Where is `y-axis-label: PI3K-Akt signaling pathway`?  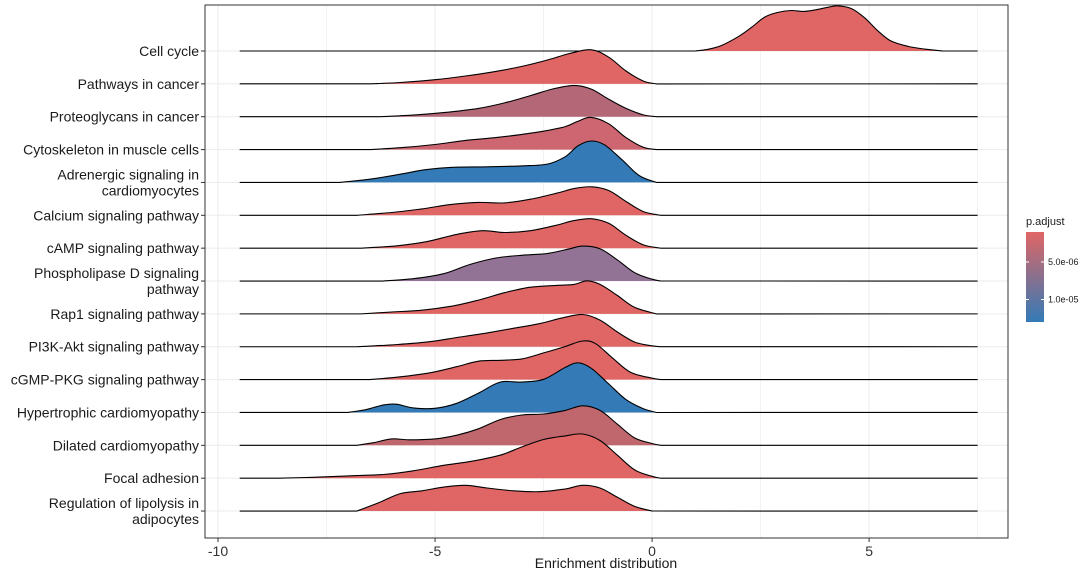 y-axis-label: PI3K-Akt signaling pathway is located at coordinates (114, 347).